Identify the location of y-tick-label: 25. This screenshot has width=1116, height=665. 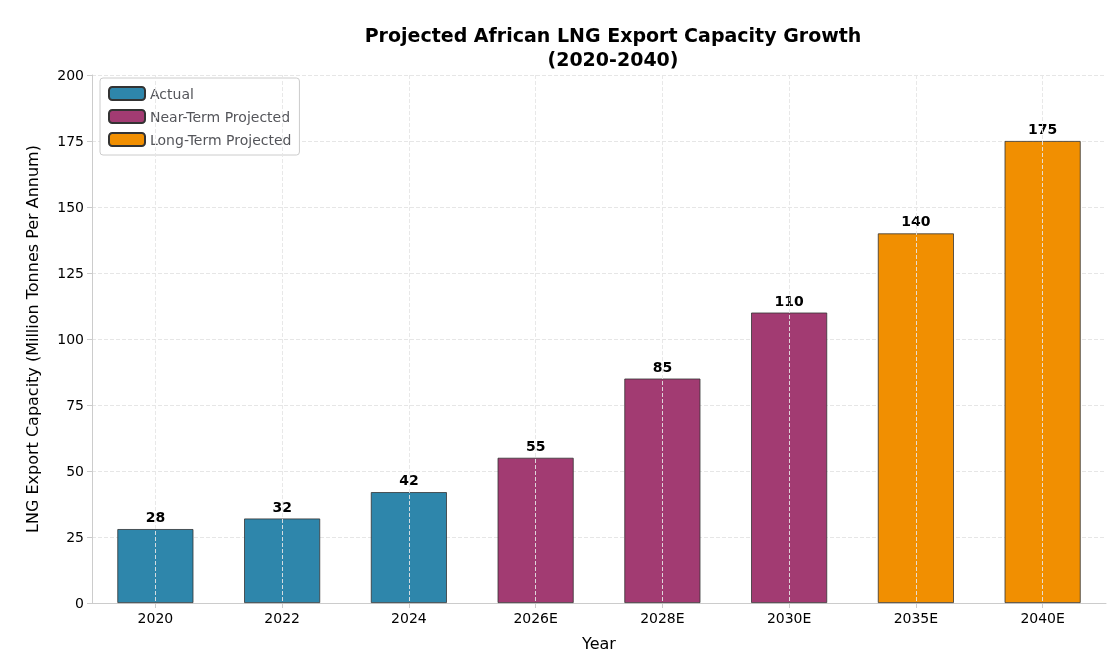
(75, 537).